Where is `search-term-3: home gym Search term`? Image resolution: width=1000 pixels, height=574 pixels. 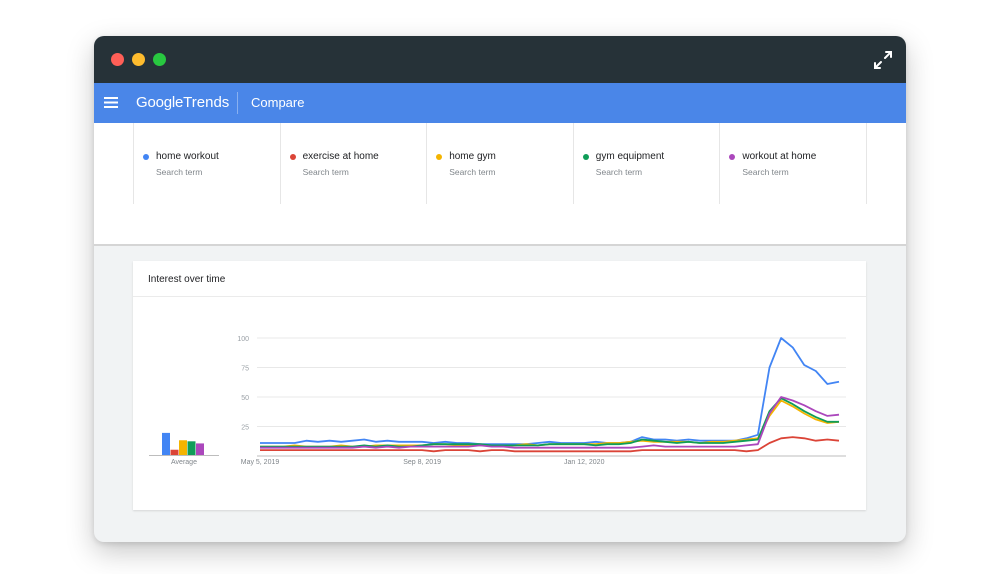
search-term-3: home gym Search term is located at coordinates (499, 163).